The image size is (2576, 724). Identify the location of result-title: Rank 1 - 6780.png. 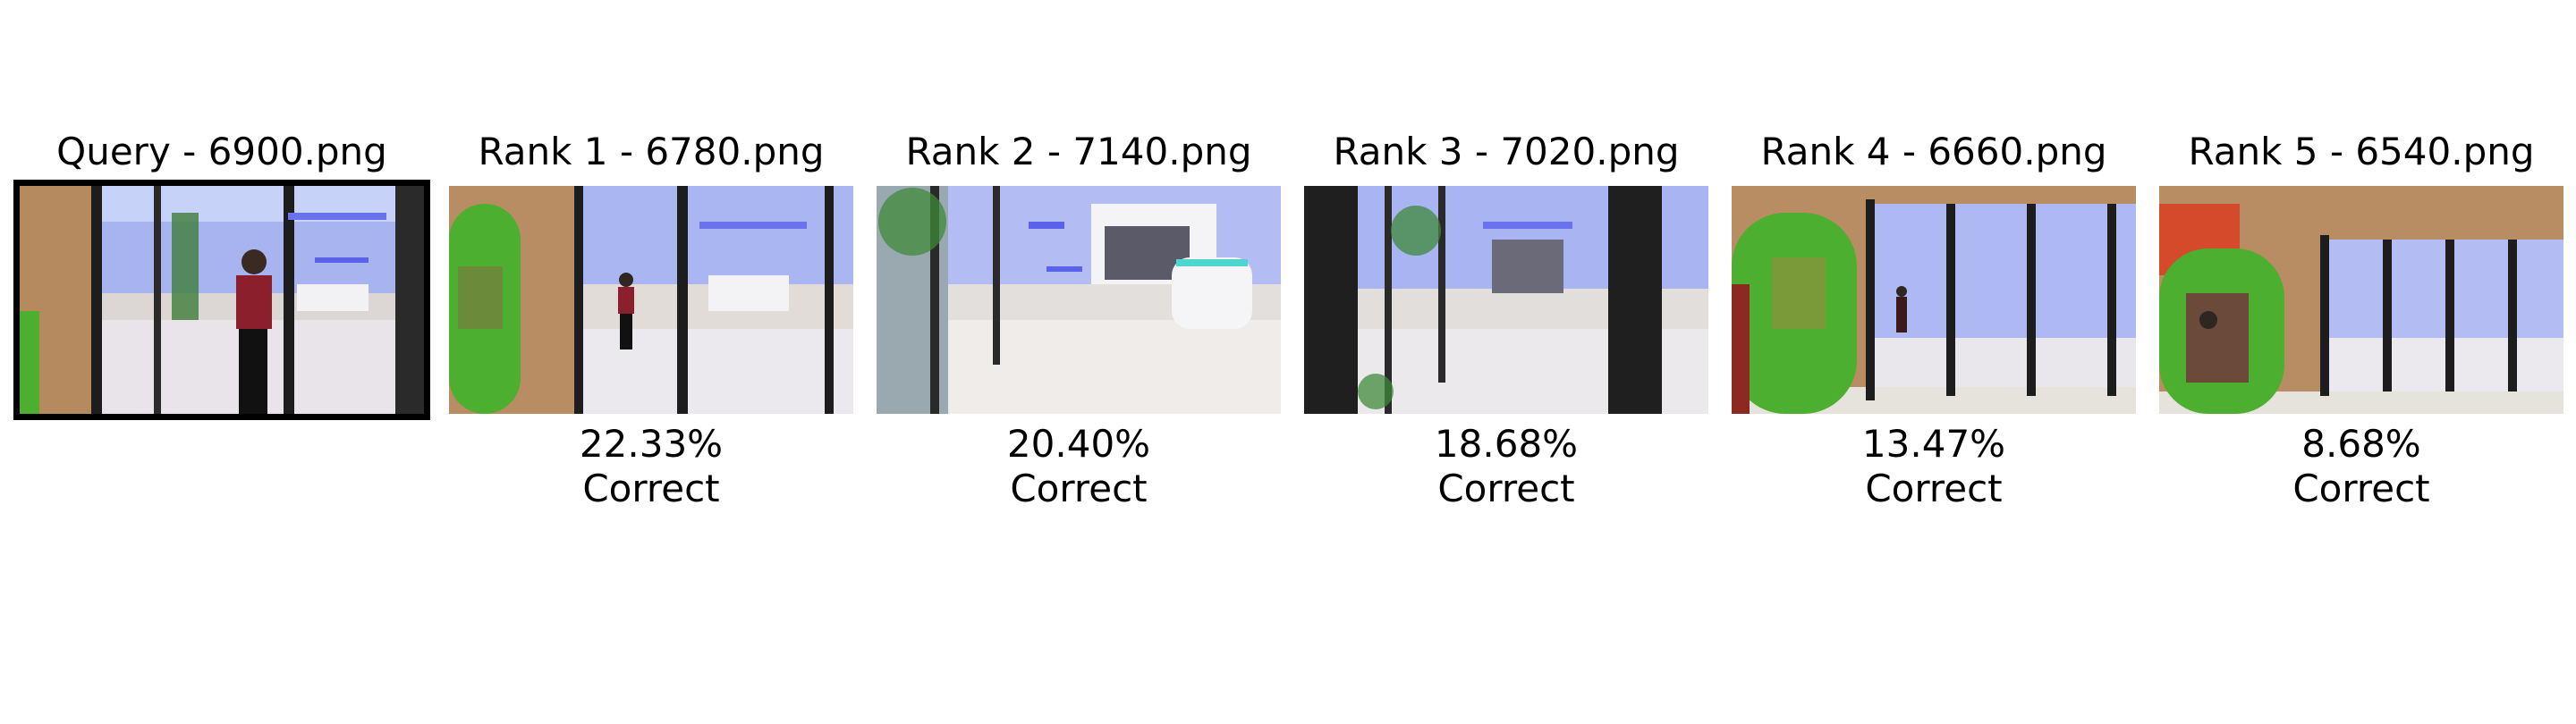
(651, 151).